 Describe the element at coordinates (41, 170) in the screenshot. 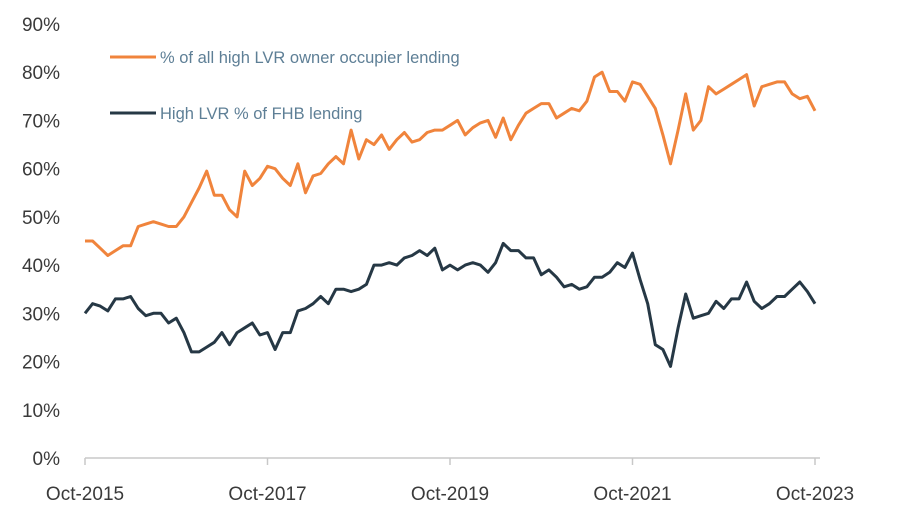

I see `y-tick-label: 60%` at that location.